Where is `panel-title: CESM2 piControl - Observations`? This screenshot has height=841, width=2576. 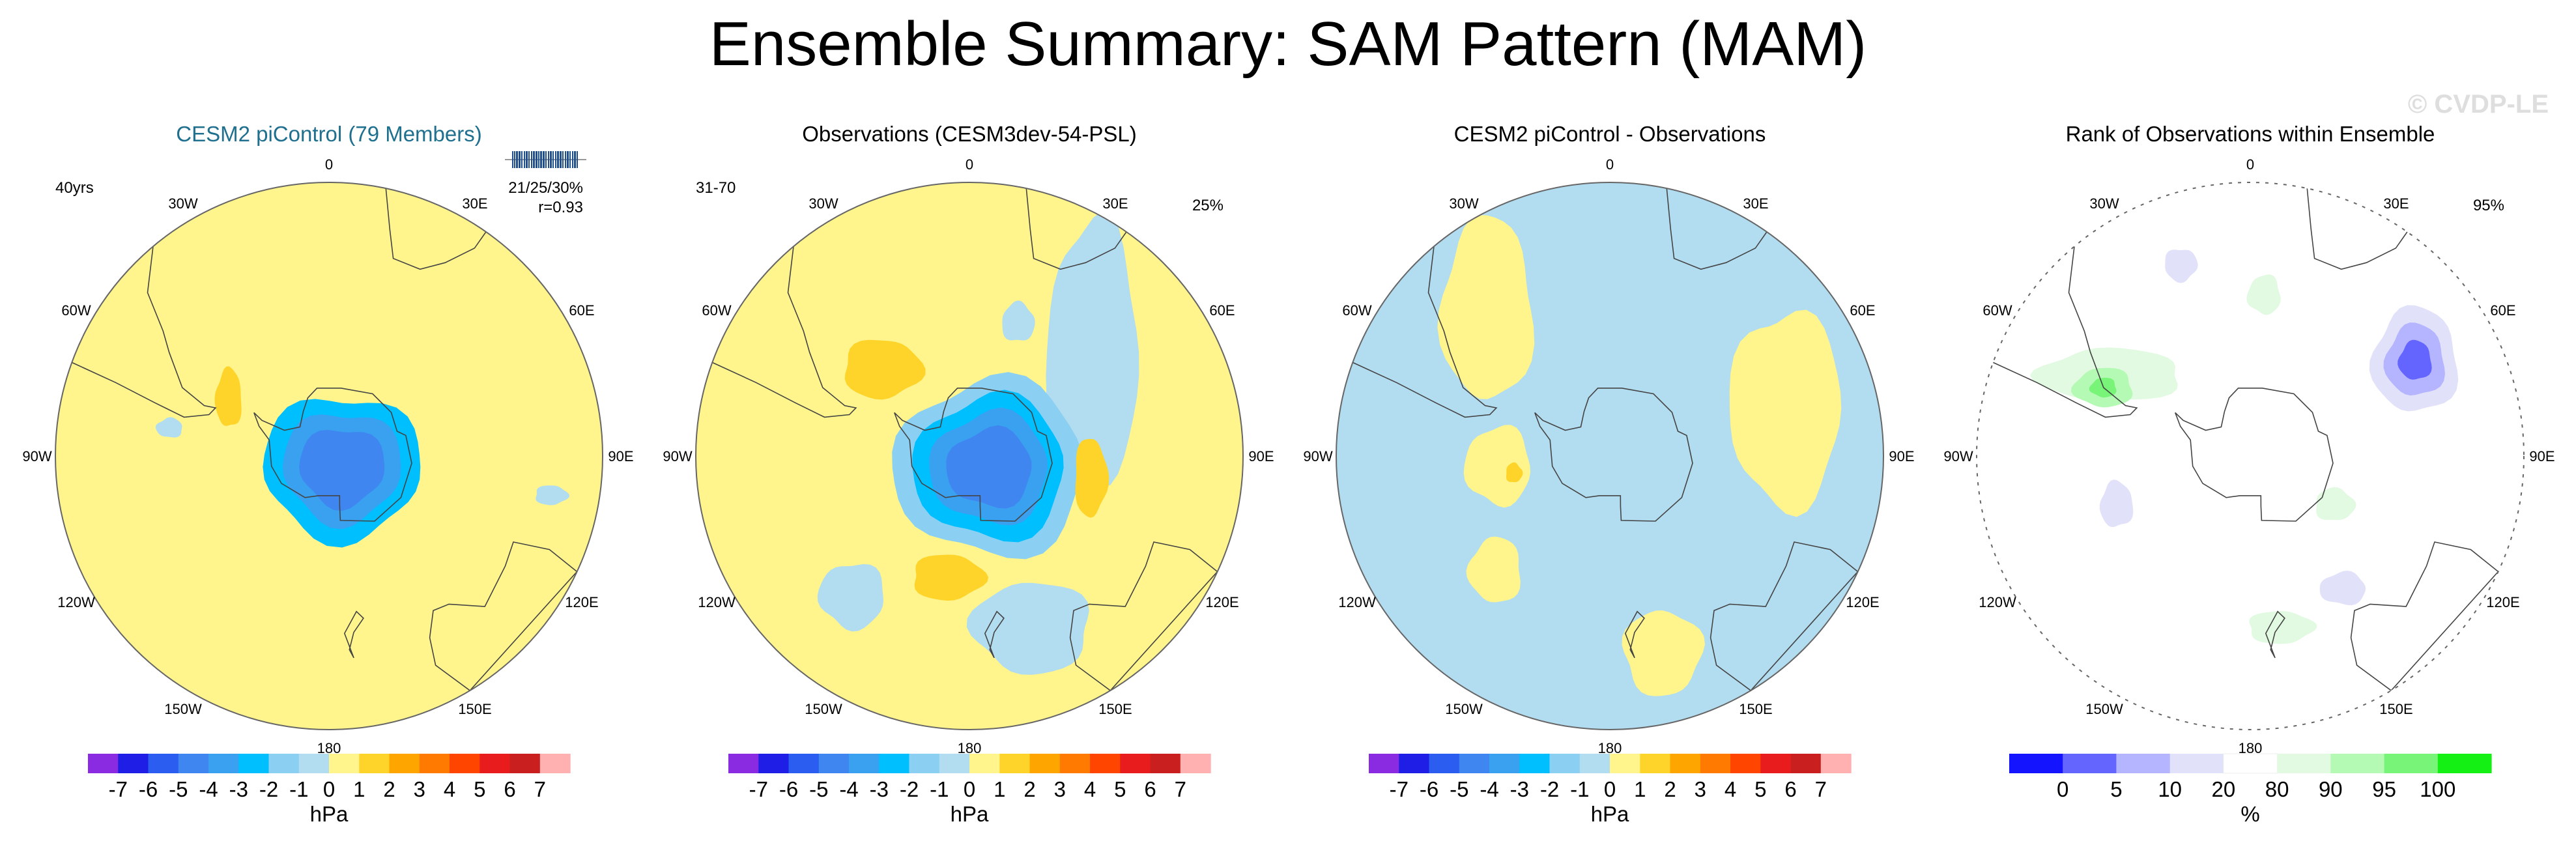
panel-title: CESM2 piControl - Observations is located at coordinates (1610, 134).